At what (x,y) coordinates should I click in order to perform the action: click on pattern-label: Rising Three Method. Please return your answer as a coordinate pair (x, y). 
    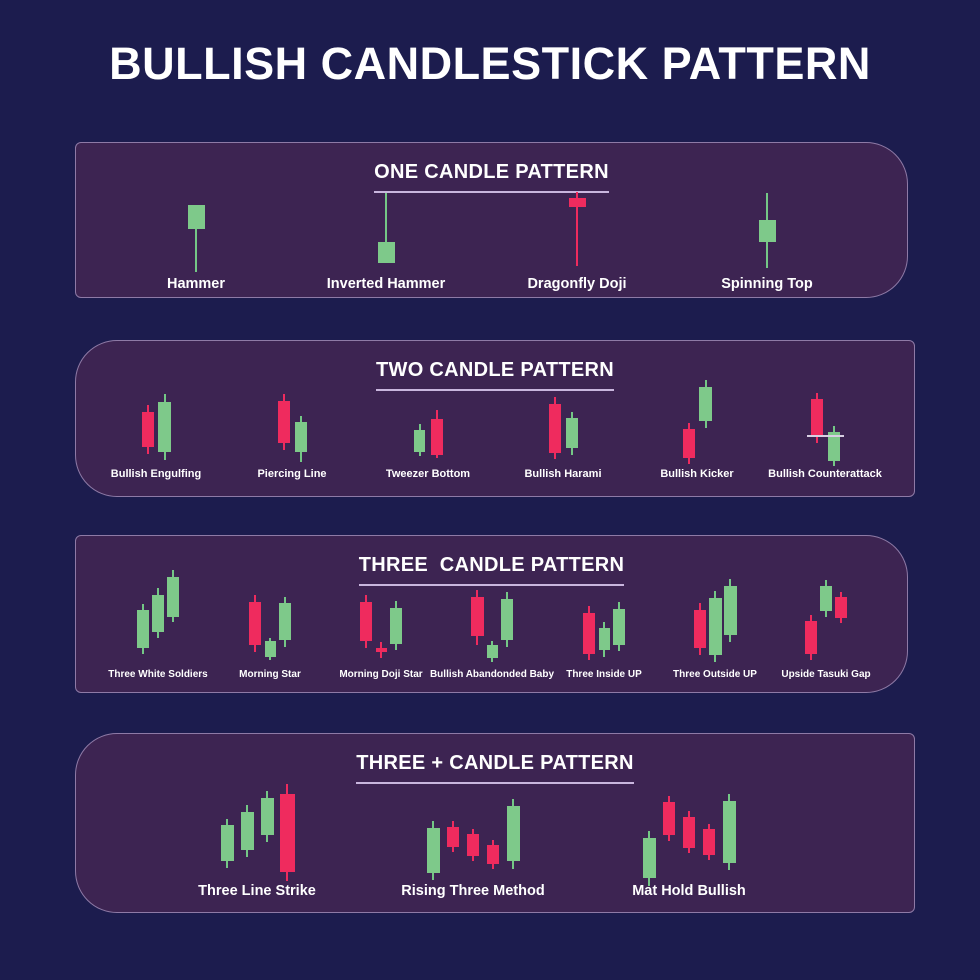
    Looking at the image, I should click on (473, 891).